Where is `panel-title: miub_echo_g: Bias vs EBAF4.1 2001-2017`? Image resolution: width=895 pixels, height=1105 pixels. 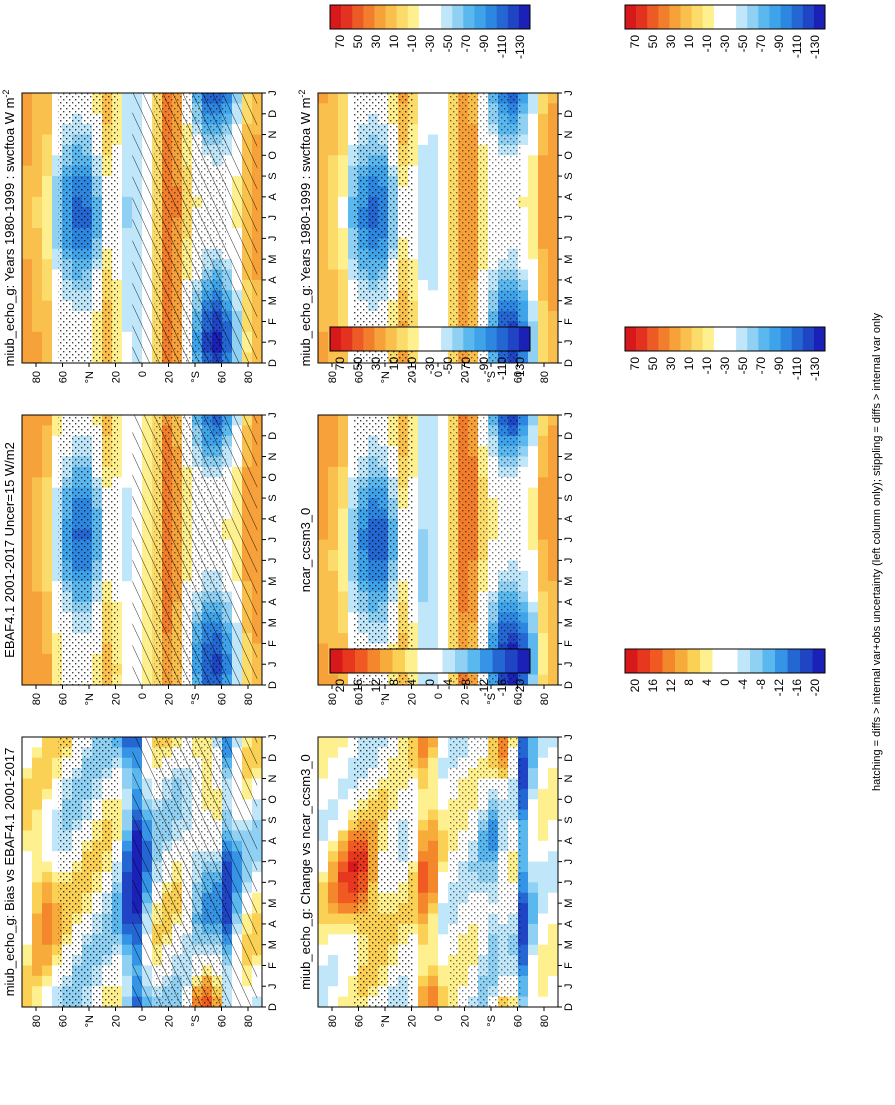
panel-title: miub_echo_g: Bias vs EBAF4.1 2001-2017 is located at coordinates (9, 872).